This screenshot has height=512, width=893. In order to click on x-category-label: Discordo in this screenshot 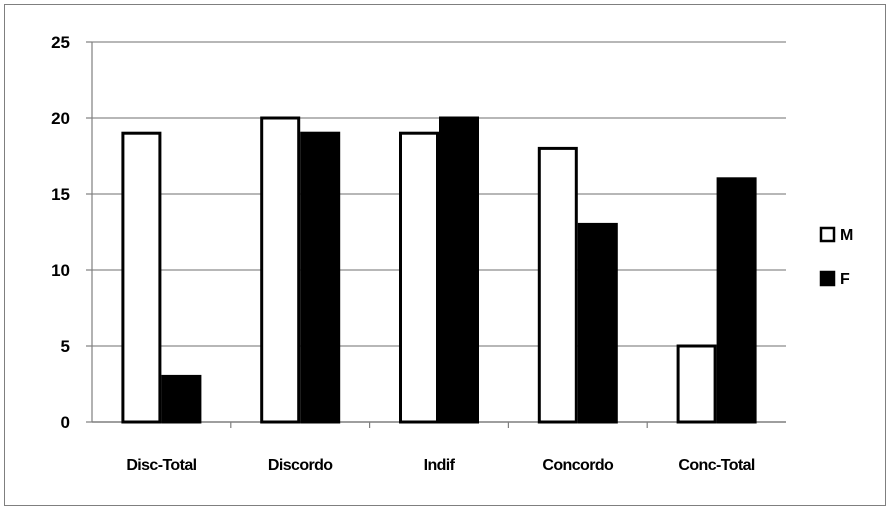, I will do `click(300, 465)`.